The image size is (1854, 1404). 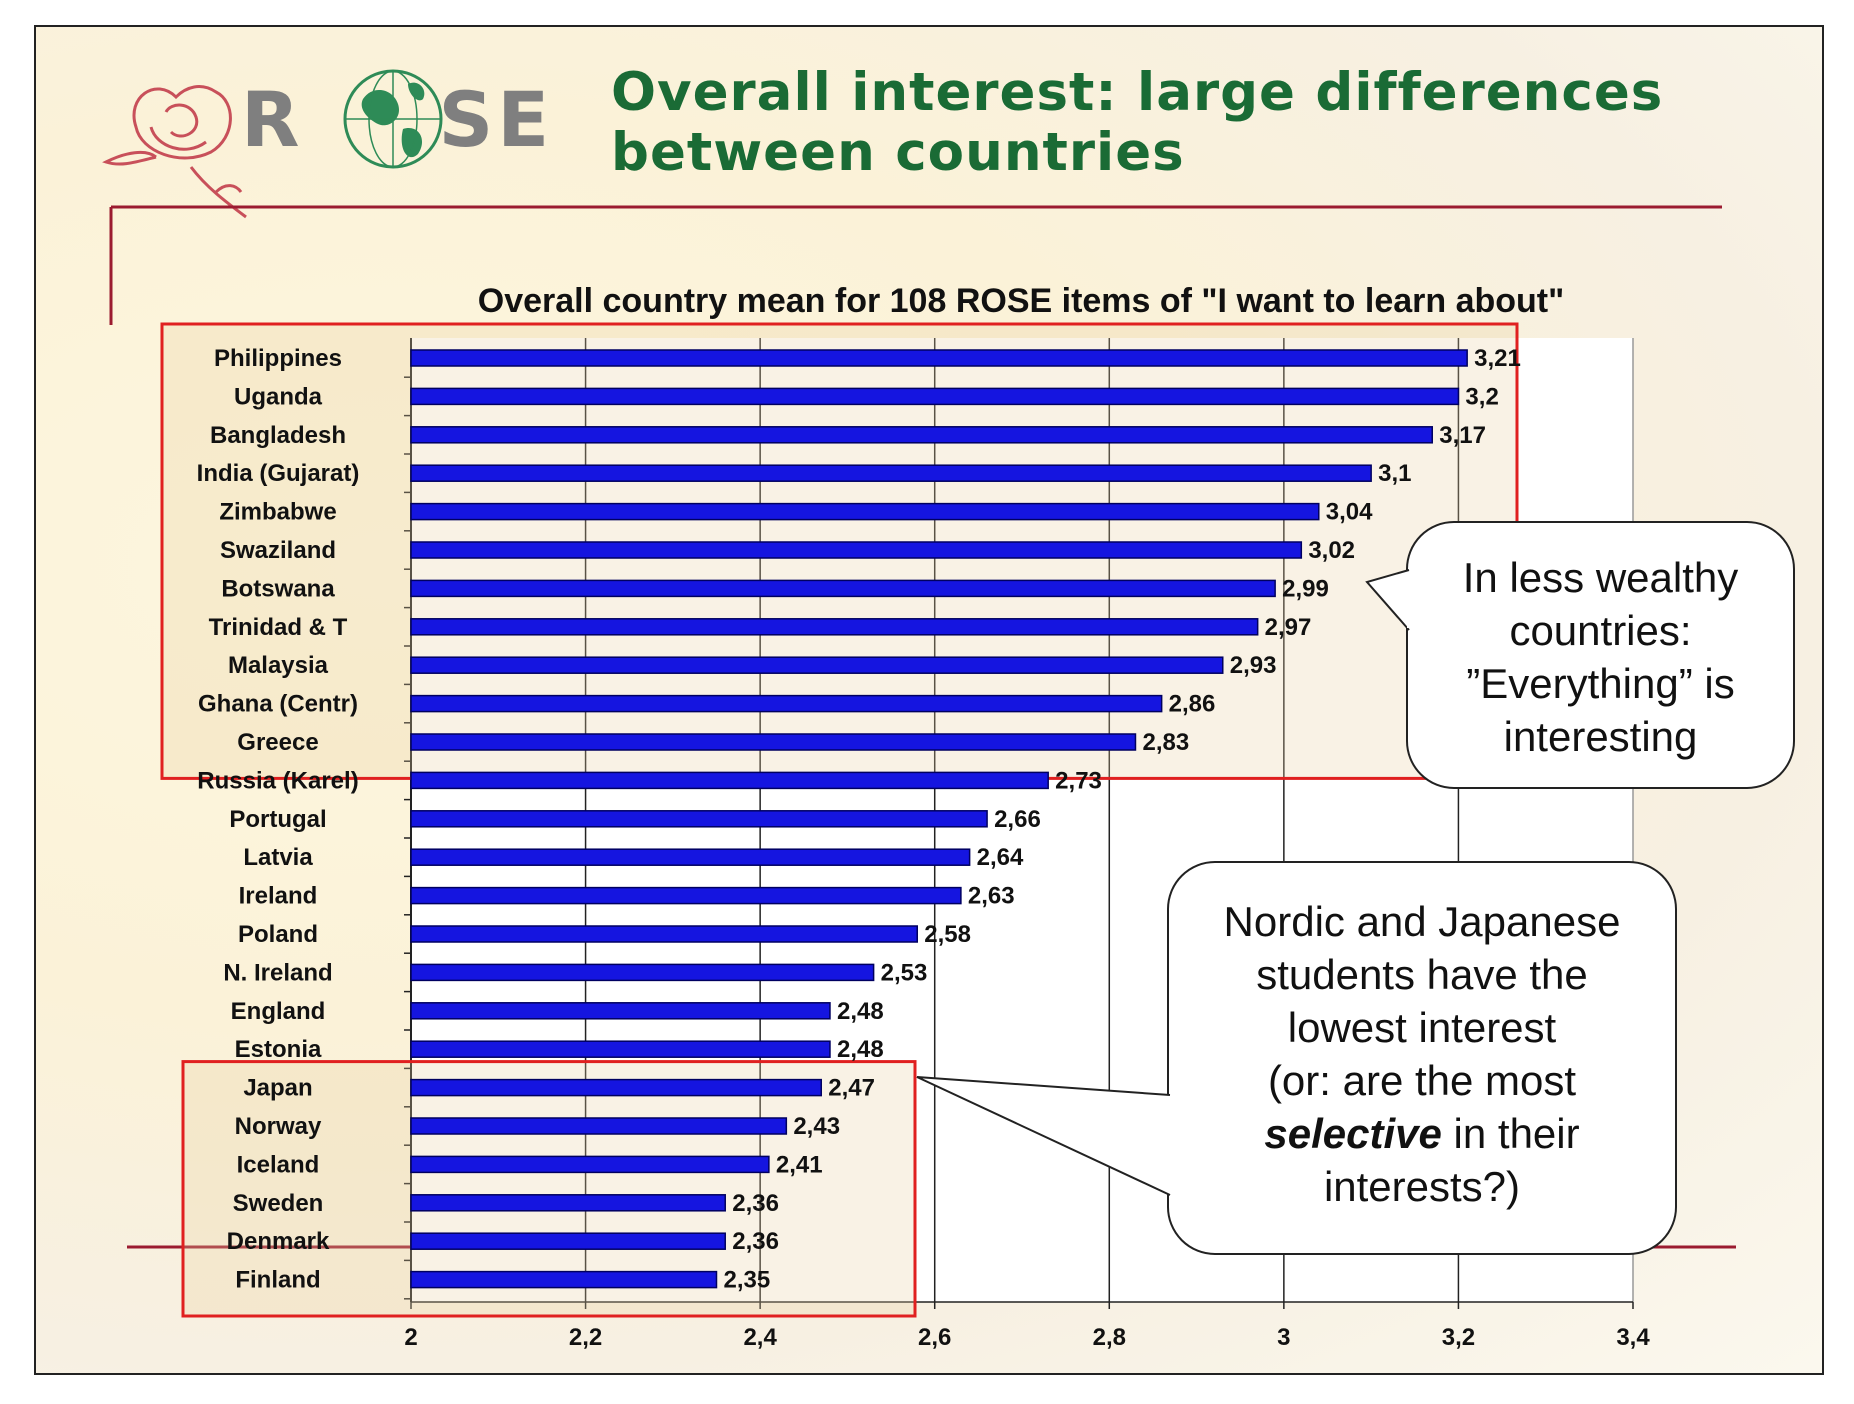 What do you see at coordinates (1600, 683) in the screenshot?
I see `callout-line: ”Everything” is` at bounding box center [1600, 683].